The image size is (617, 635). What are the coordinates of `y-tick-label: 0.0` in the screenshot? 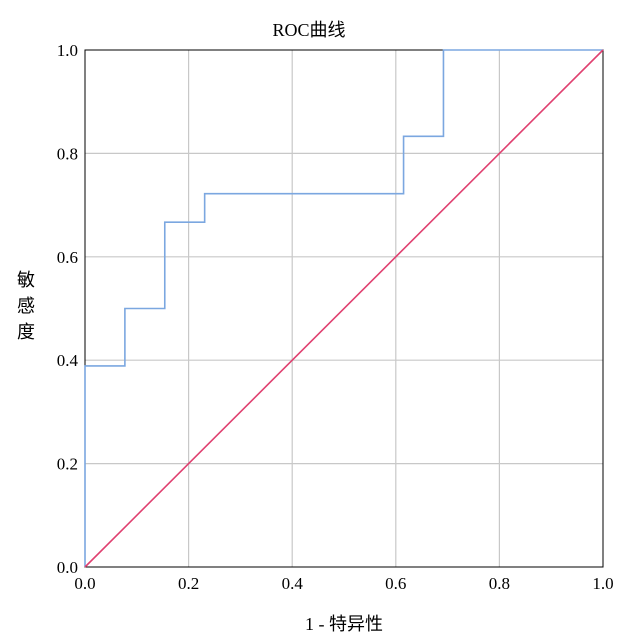 It's located at (67, 567).